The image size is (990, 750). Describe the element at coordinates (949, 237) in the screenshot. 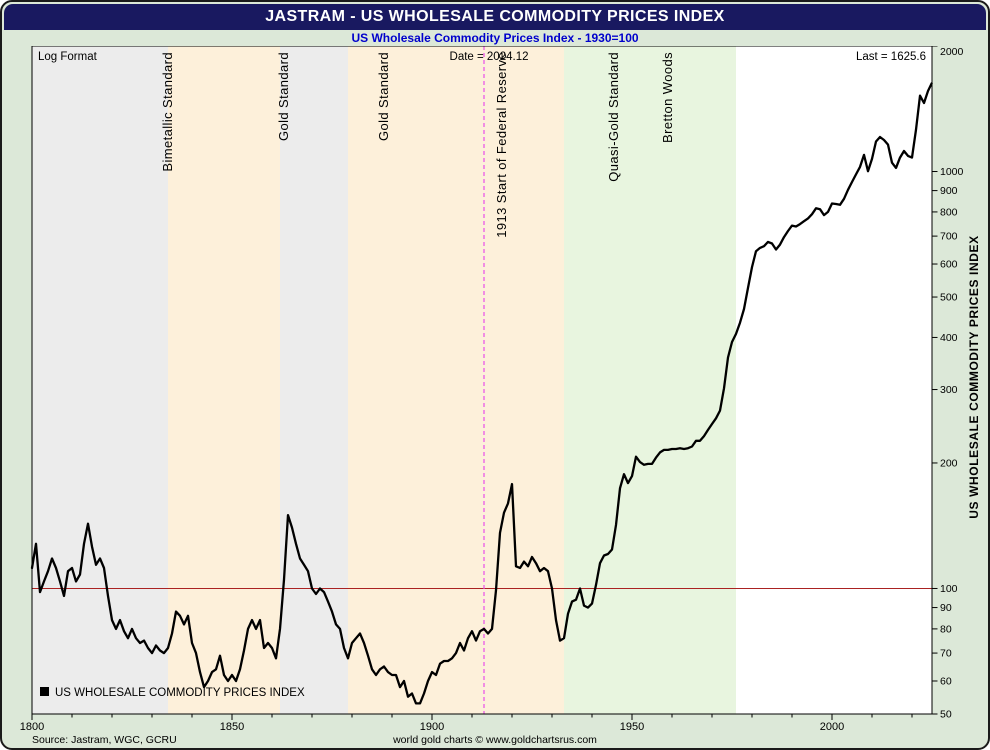

I see `y-axis-label: 700` at that location.